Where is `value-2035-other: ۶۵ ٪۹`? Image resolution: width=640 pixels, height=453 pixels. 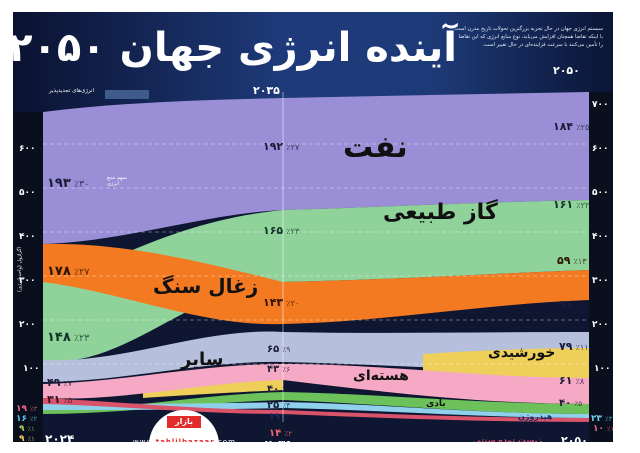 value-2035-other: ۶۵ ٪۹ is located at coordinates (279, 349).